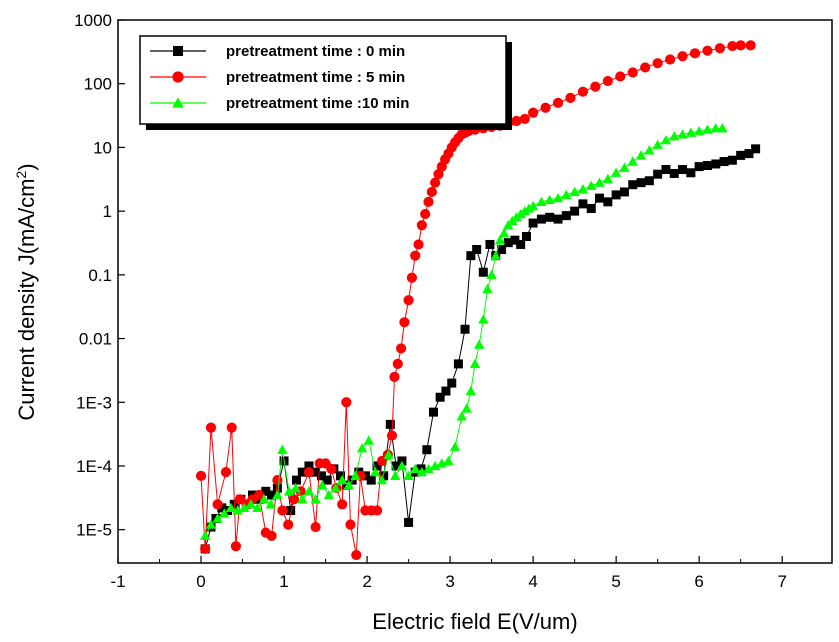 This screenshot has width=839, height=642. Describe the element at coordinates (94, 530) in the screenshot. I see `y-tick-label: 1E-5` at that location.